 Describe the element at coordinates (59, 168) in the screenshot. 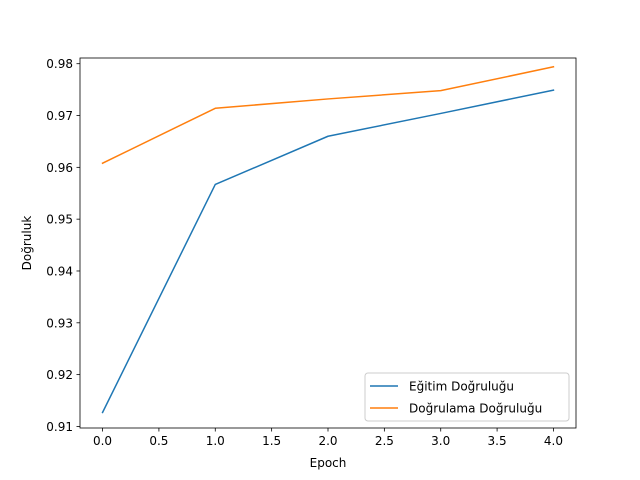

I see `y-tick-label: 0.96` at that location.